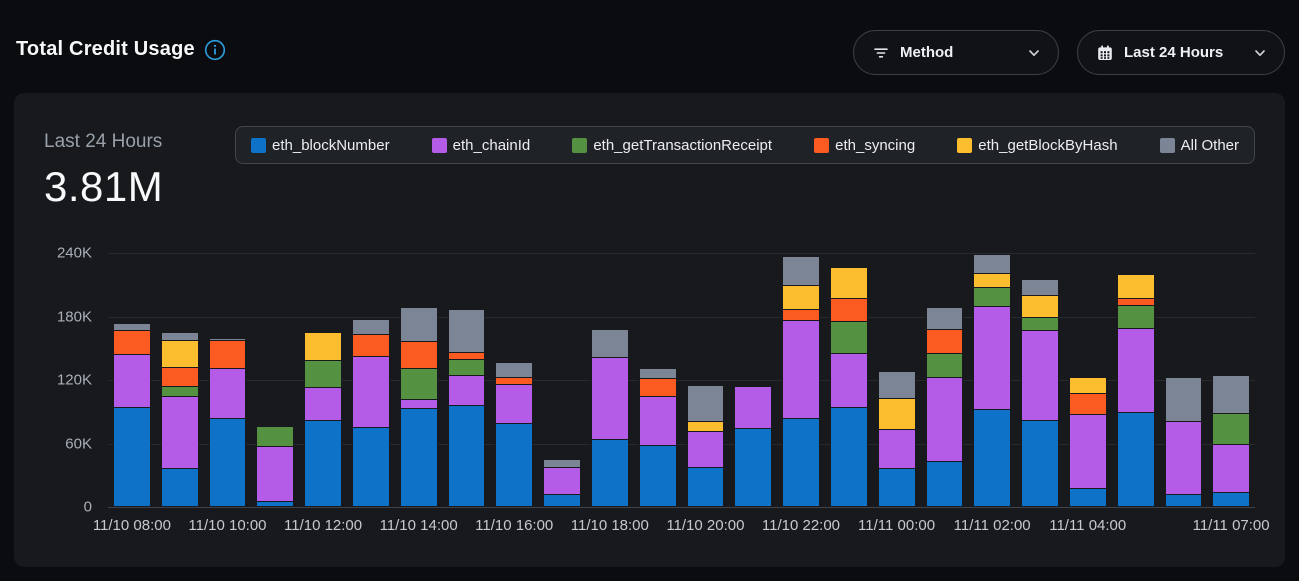  I want to click on legend-item-eth_getBlockByHash: eth_getBlockByHash, so click(1037, 145).